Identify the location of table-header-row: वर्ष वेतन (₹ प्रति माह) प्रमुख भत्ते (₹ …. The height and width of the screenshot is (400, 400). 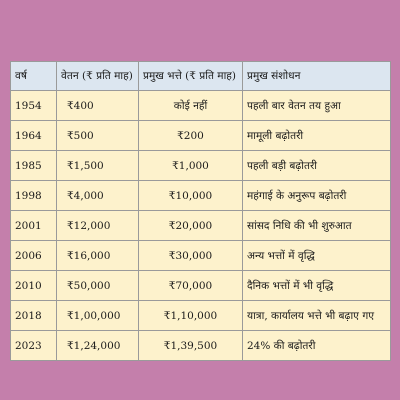
(200, 76).